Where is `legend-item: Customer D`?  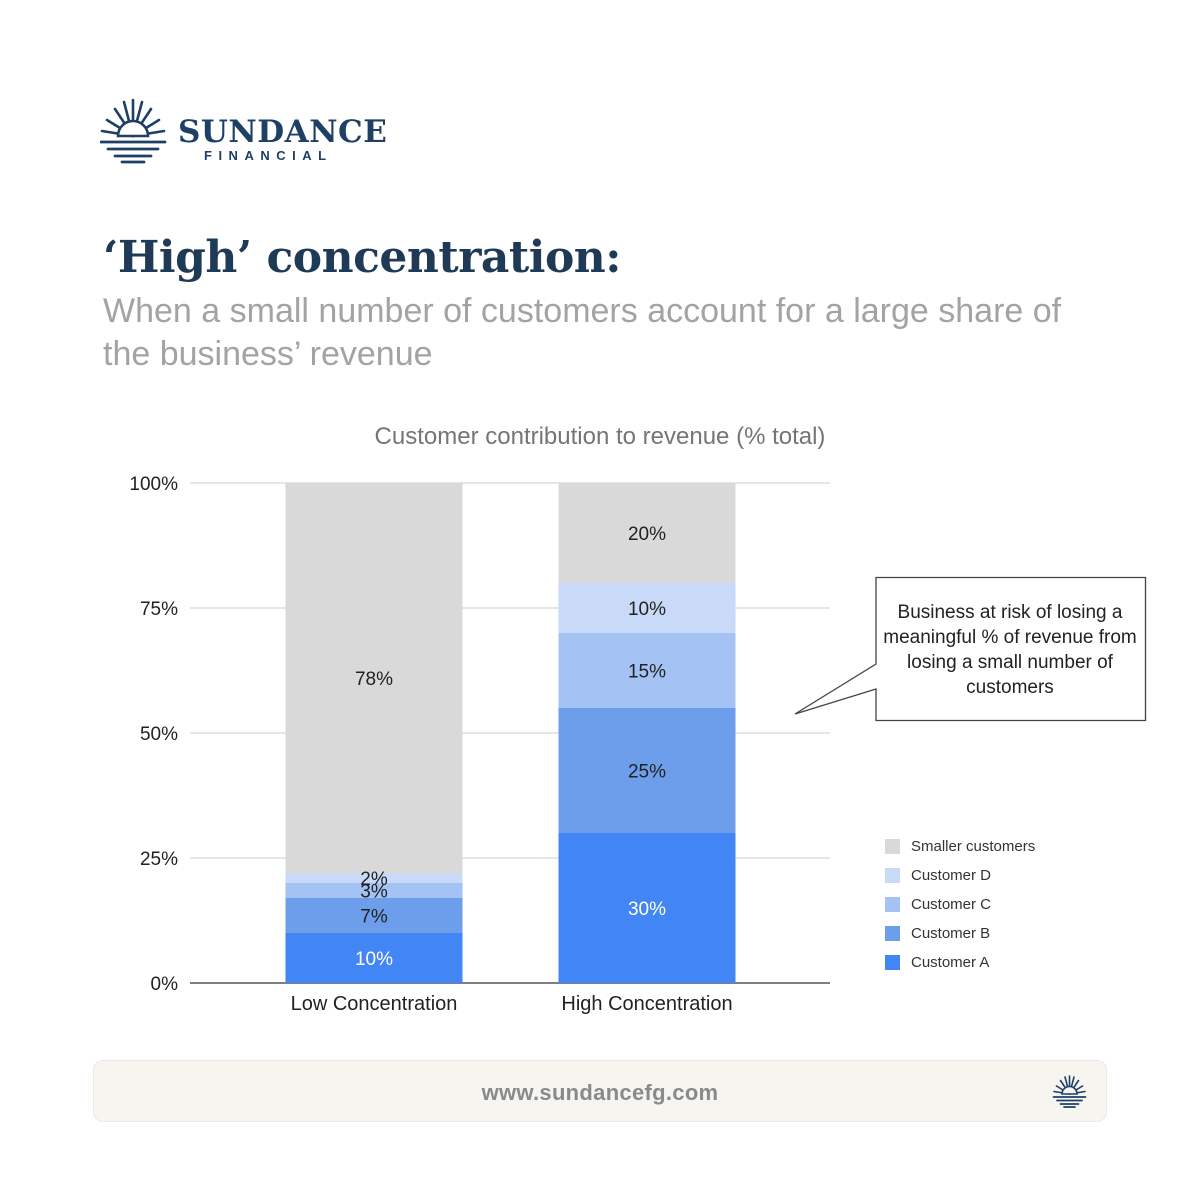 legend-item: Customer D is located at coordinates (960, 875).